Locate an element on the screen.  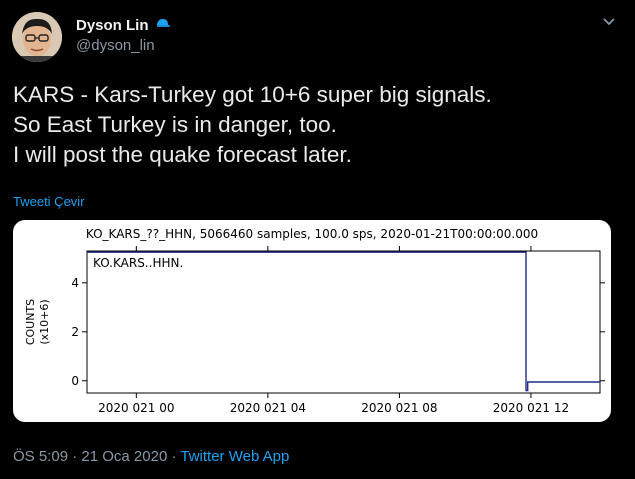
tweet-line: I will post the quake forecast later. is located at coordinates (182, 154).